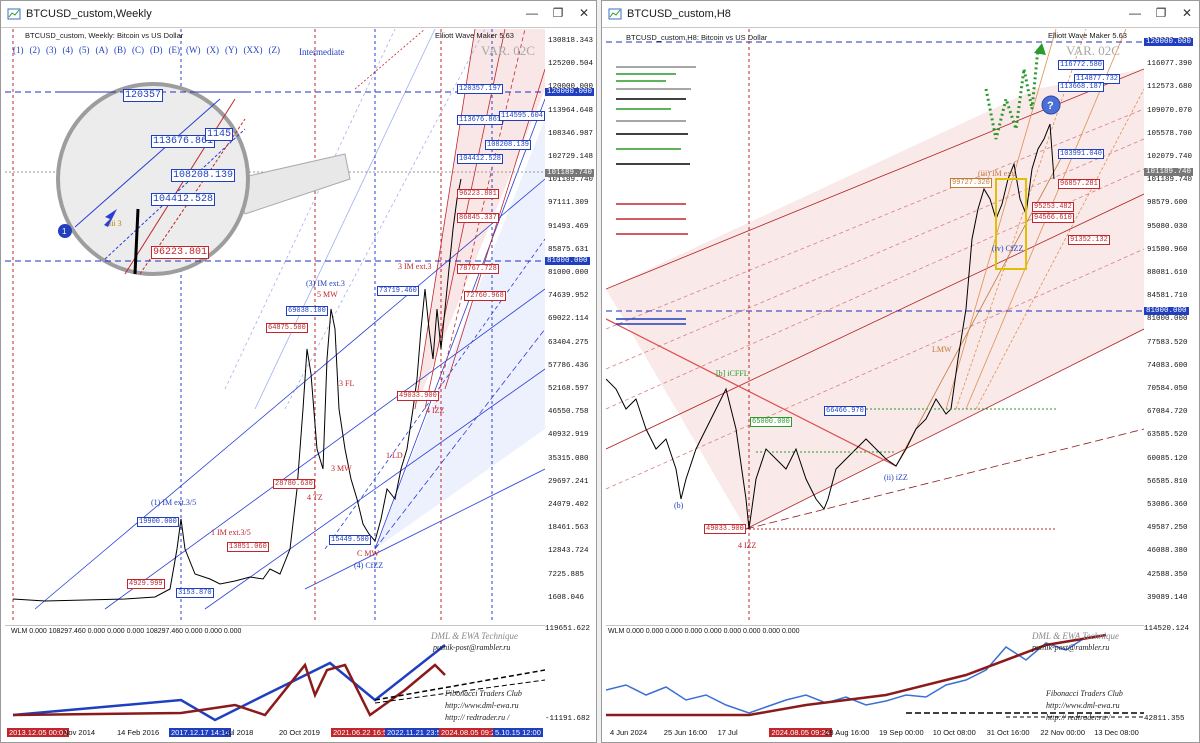  What do you see at coordinates (203, 175) in the screenshot?
I see `zoom-label: 108208.139` at bounding box center [203, 175].